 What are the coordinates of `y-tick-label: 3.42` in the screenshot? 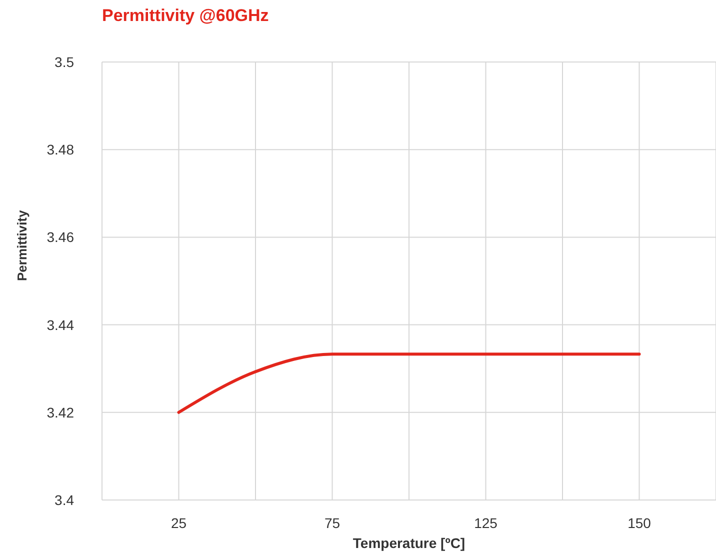 It's located at (60, 412).